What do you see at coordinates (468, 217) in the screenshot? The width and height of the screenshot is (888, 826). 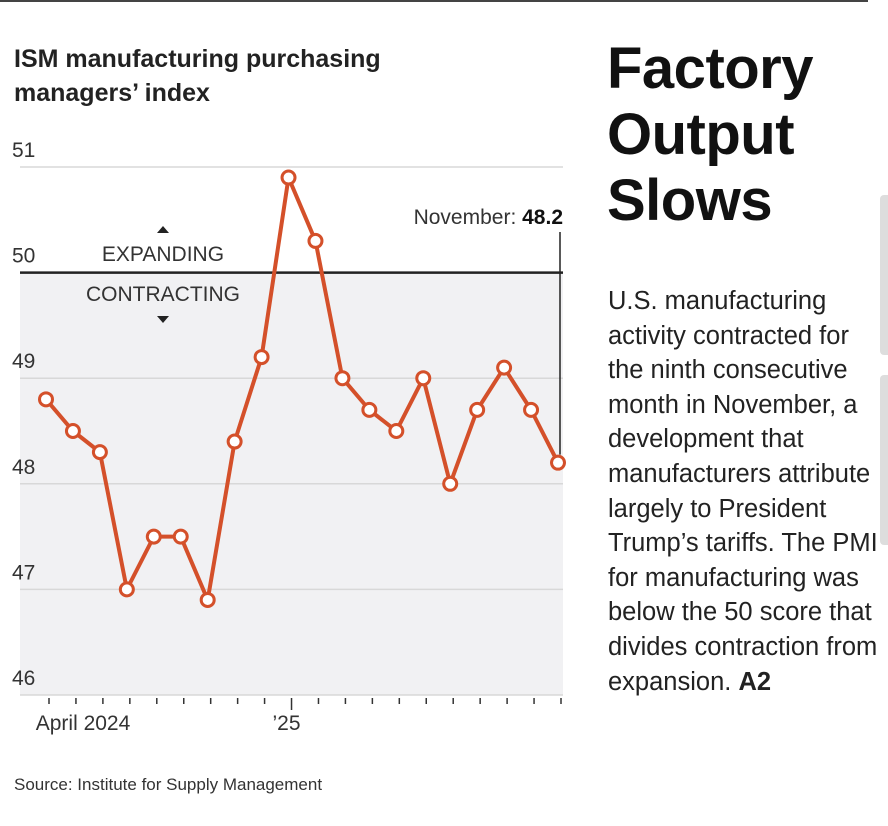 I see `annotation-month: November:` at bounding box center [468, 217].